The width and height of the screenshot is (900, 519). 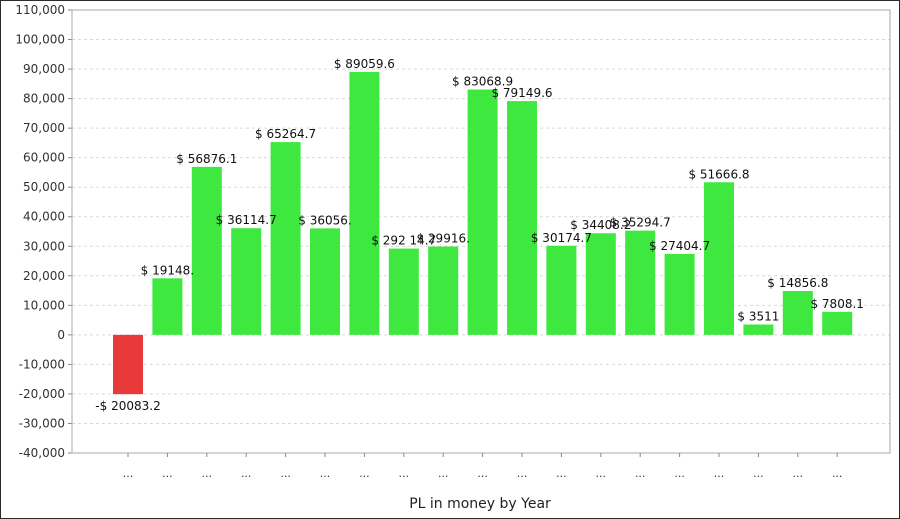 What do you see at coordinates (44, 187) in the screenshot?
I see `y-tick-label: 50,000` at bounding box center [44, 187].